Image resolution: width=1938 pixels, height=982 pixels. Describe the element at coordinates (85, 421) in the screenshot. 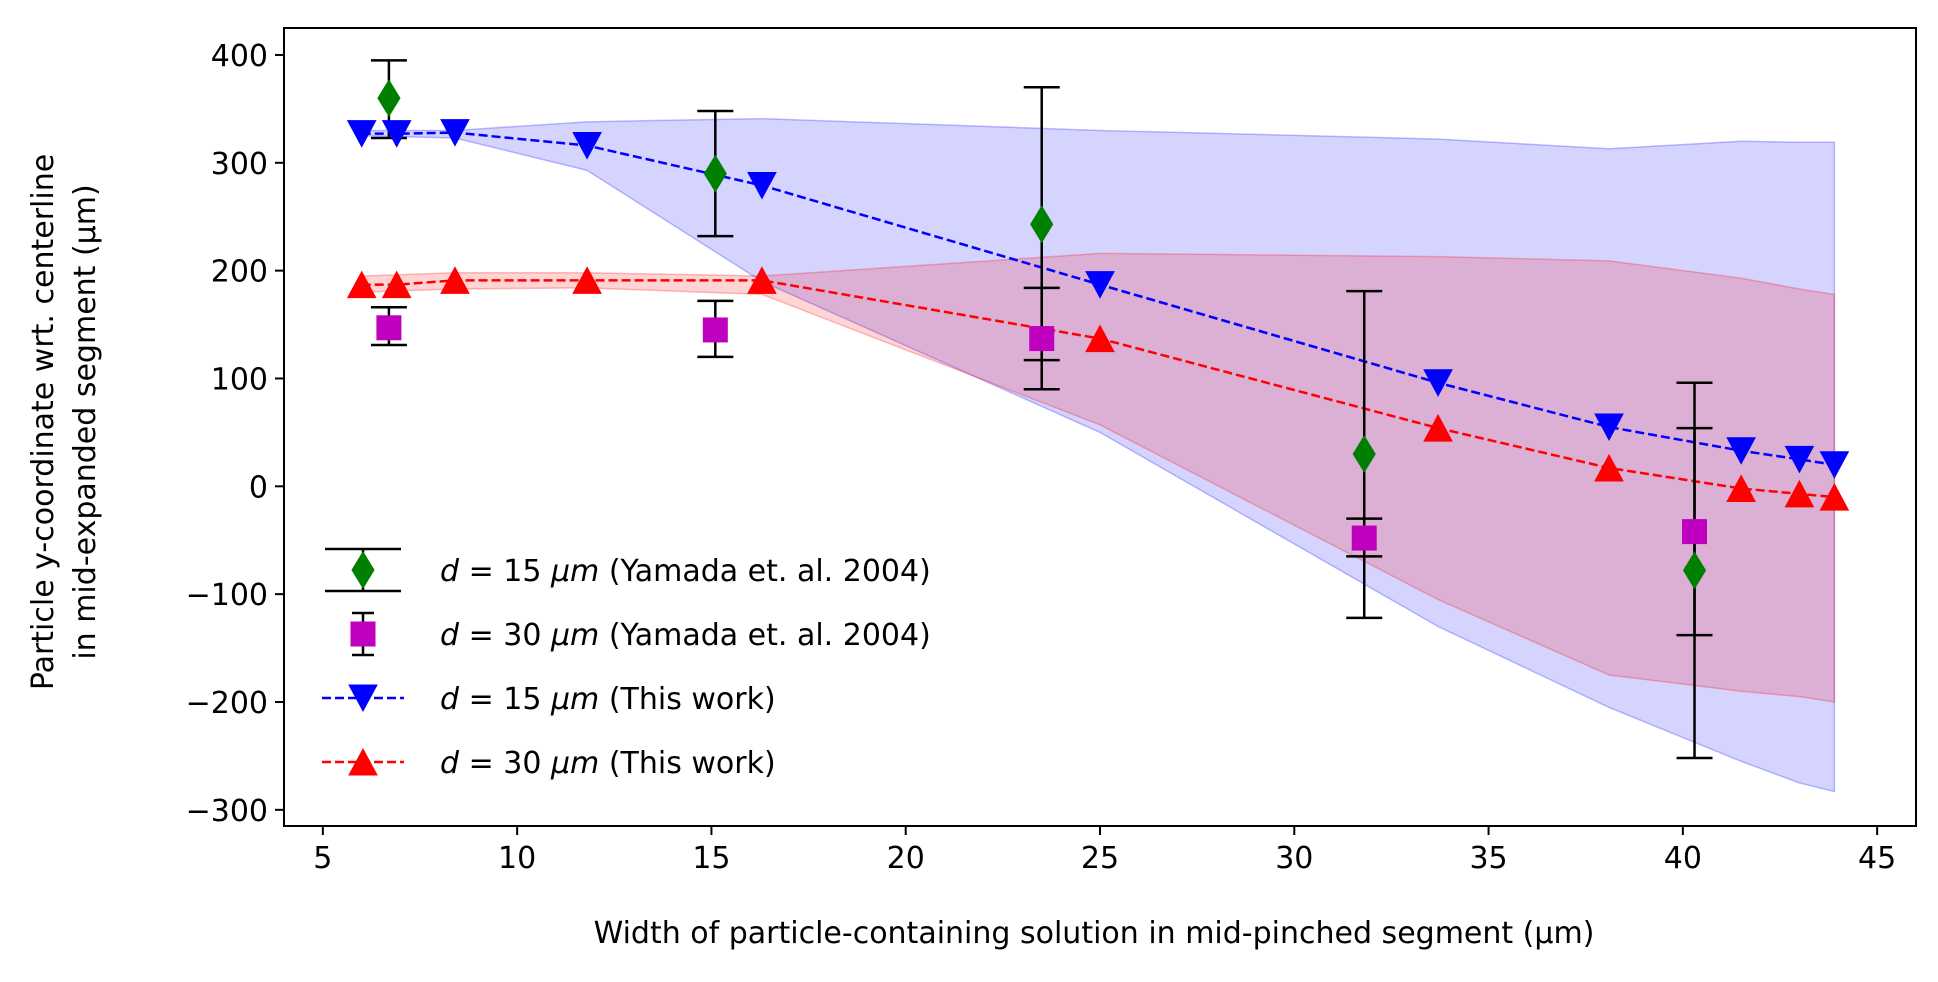

I see `y-axis-label-line2: in mid-expanded segment (μm)` at that location.